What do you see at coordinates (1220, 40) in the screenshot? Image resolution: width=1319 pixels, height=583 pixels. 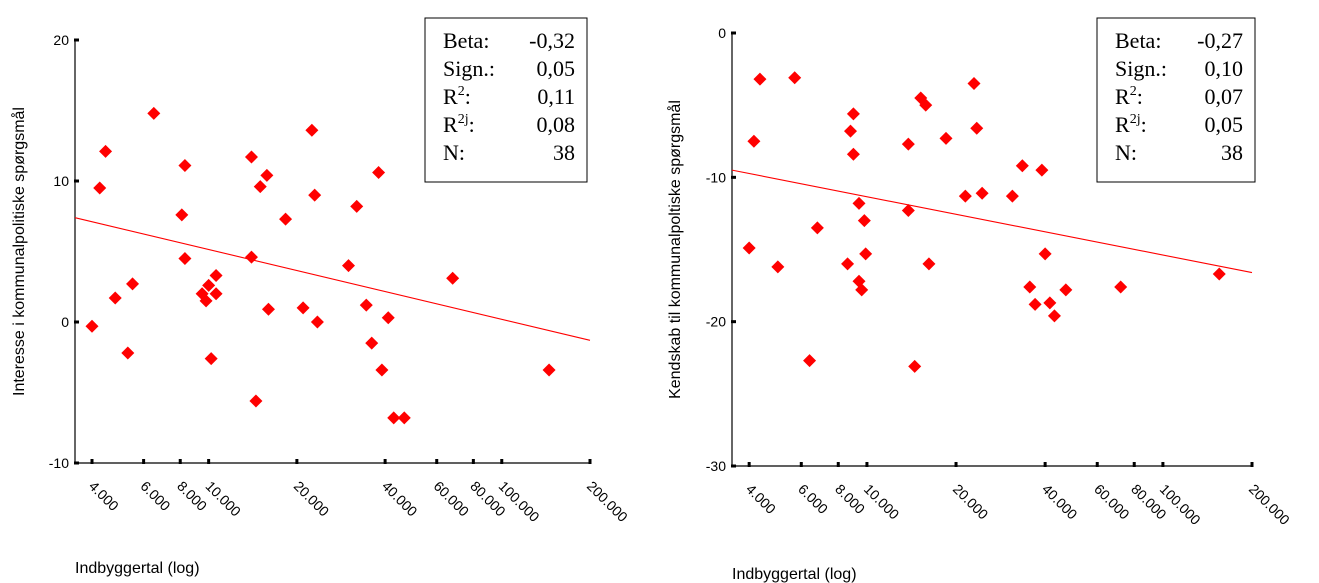 I see `stats-value: -0,27` at bounding box center [1220, 40].